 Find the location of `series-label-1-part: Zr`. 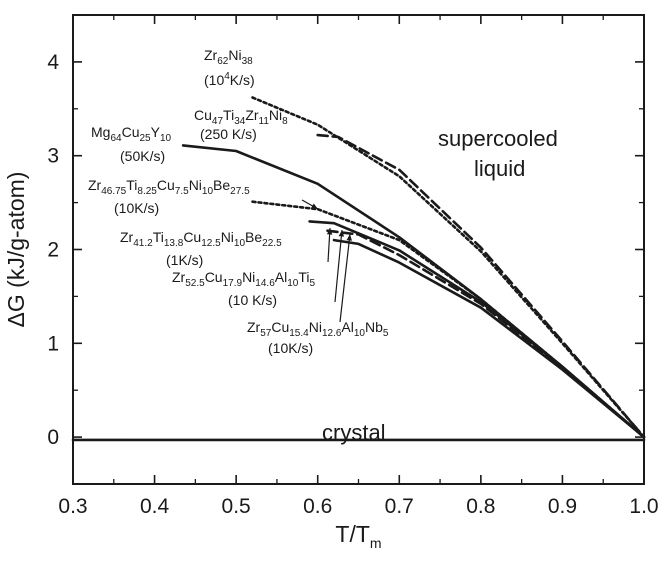

series-label-1-part: Zr is located at coordinates (252, 115).